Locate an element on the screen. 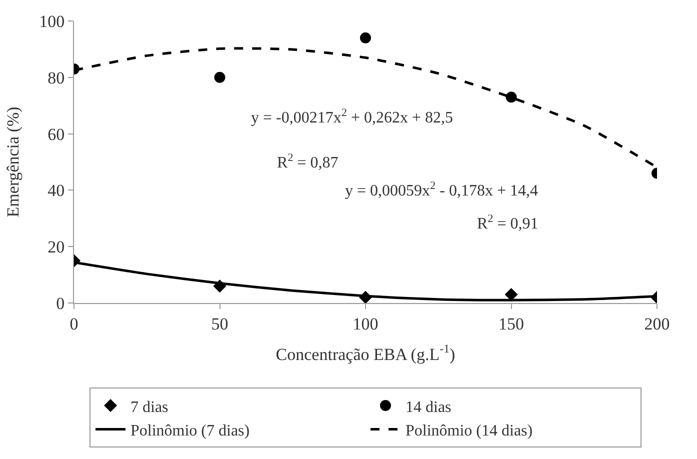  x-tick-label: 200 is located at coordinates (657, 324).